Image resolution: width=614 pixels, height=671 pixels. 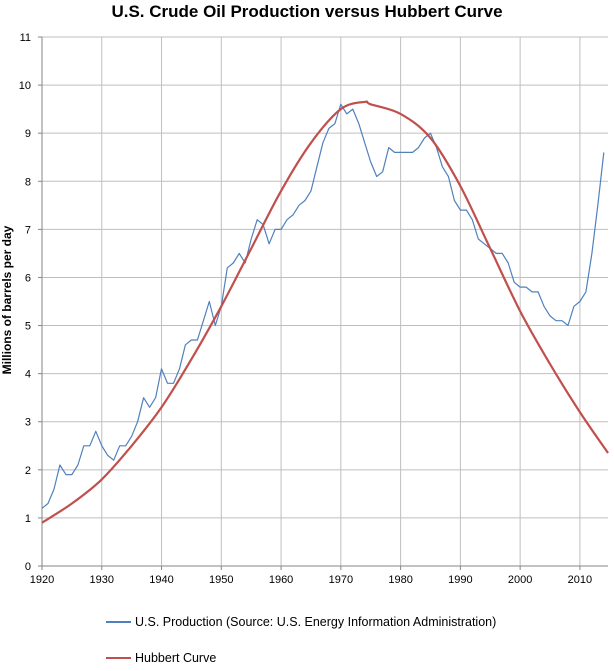 What do you see at coordinates (28, 423) in the screenshot?
I see `y-tick-label: 3` at bounding box center [28, 423].